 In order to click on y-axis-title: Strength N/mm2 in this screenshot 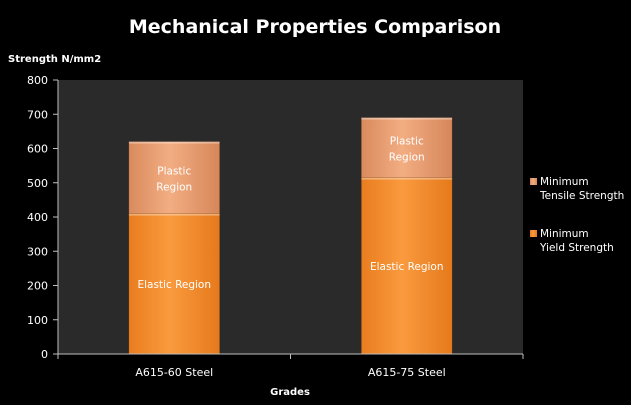, I will do `click(54, 59)`.